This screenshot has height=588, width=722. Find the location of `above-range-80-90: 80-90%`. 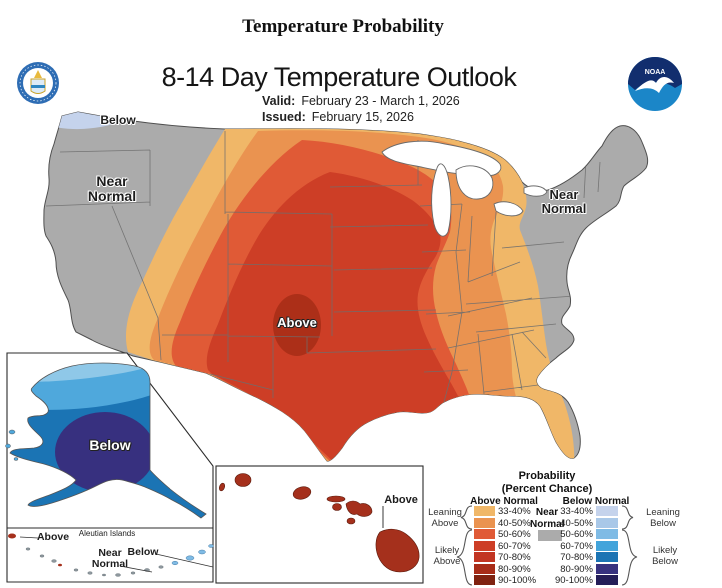

above-range-80-90: 80-90% is located at coordinates (514, 569).